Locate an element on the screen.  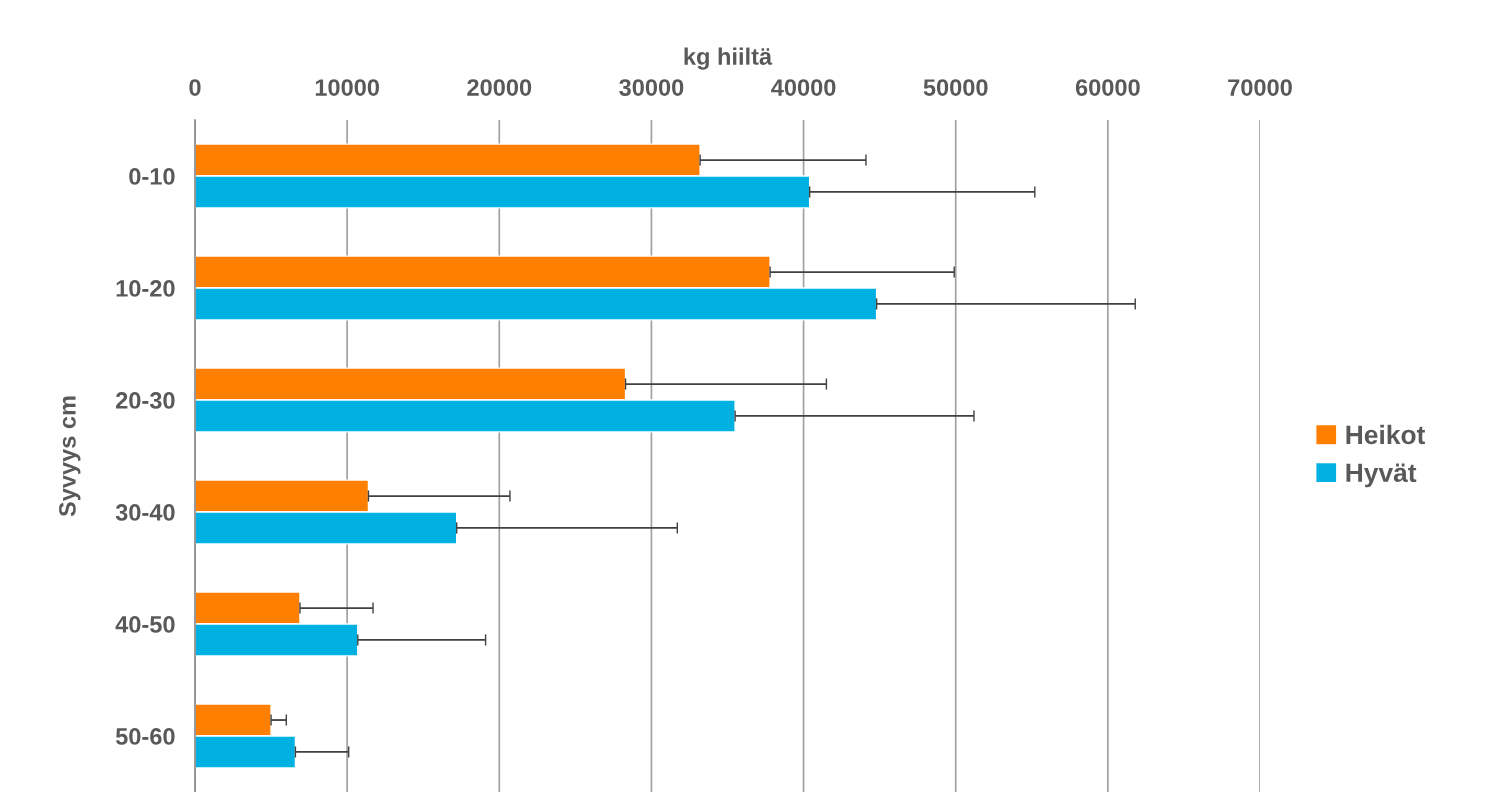
x-tick-label: 60000 is located at coordinates (1107, 87).